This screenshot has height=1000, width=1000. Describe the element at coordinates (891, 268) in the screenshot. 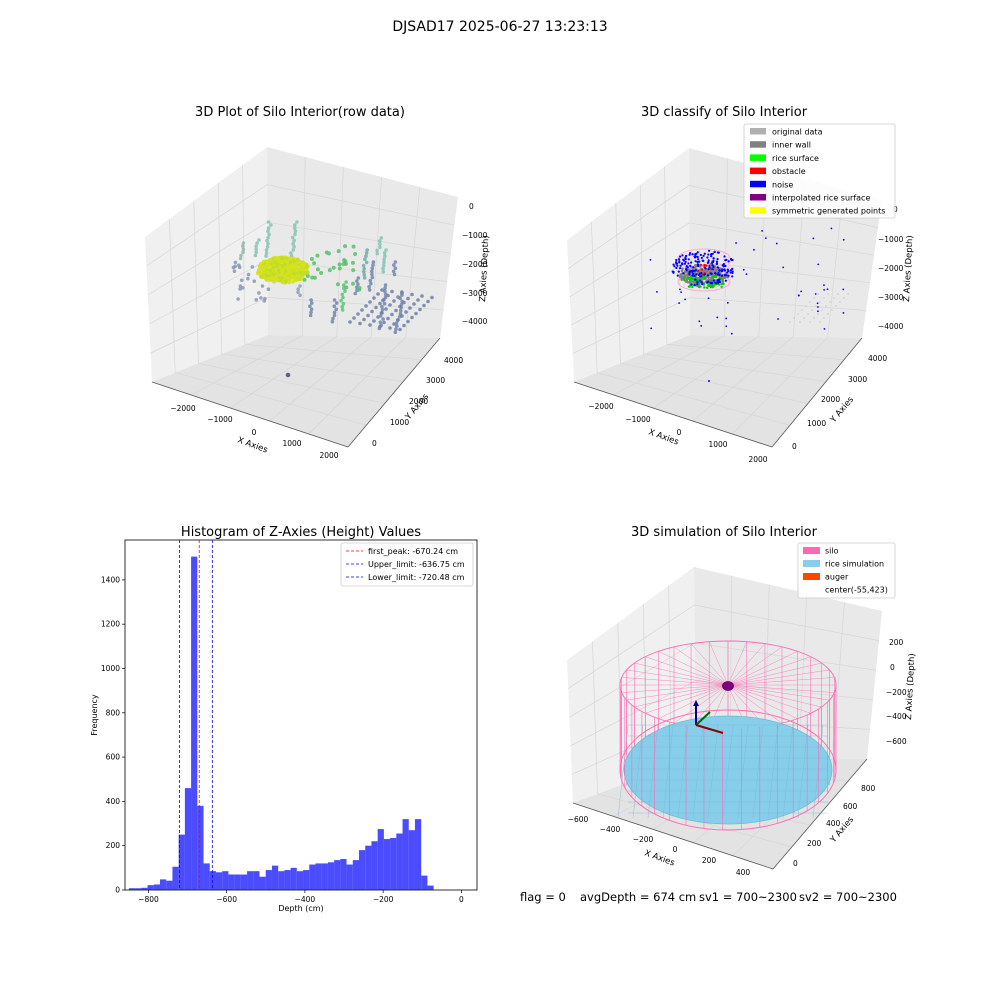

I see `classify-ztick: −2000` at that location.